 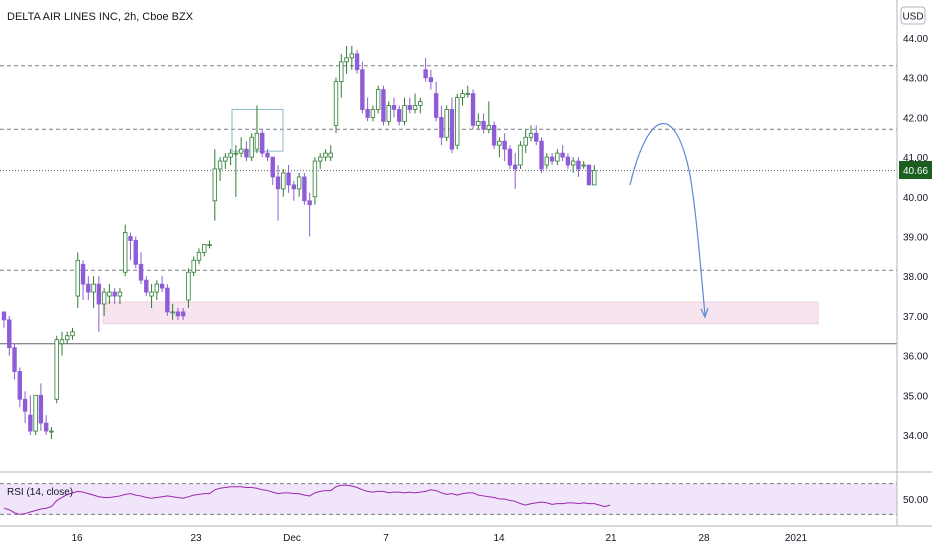 What do you see at coordinates (667, 219) in the screenshot?
I see `forecast-arrow` at bounding box center [667, 219].